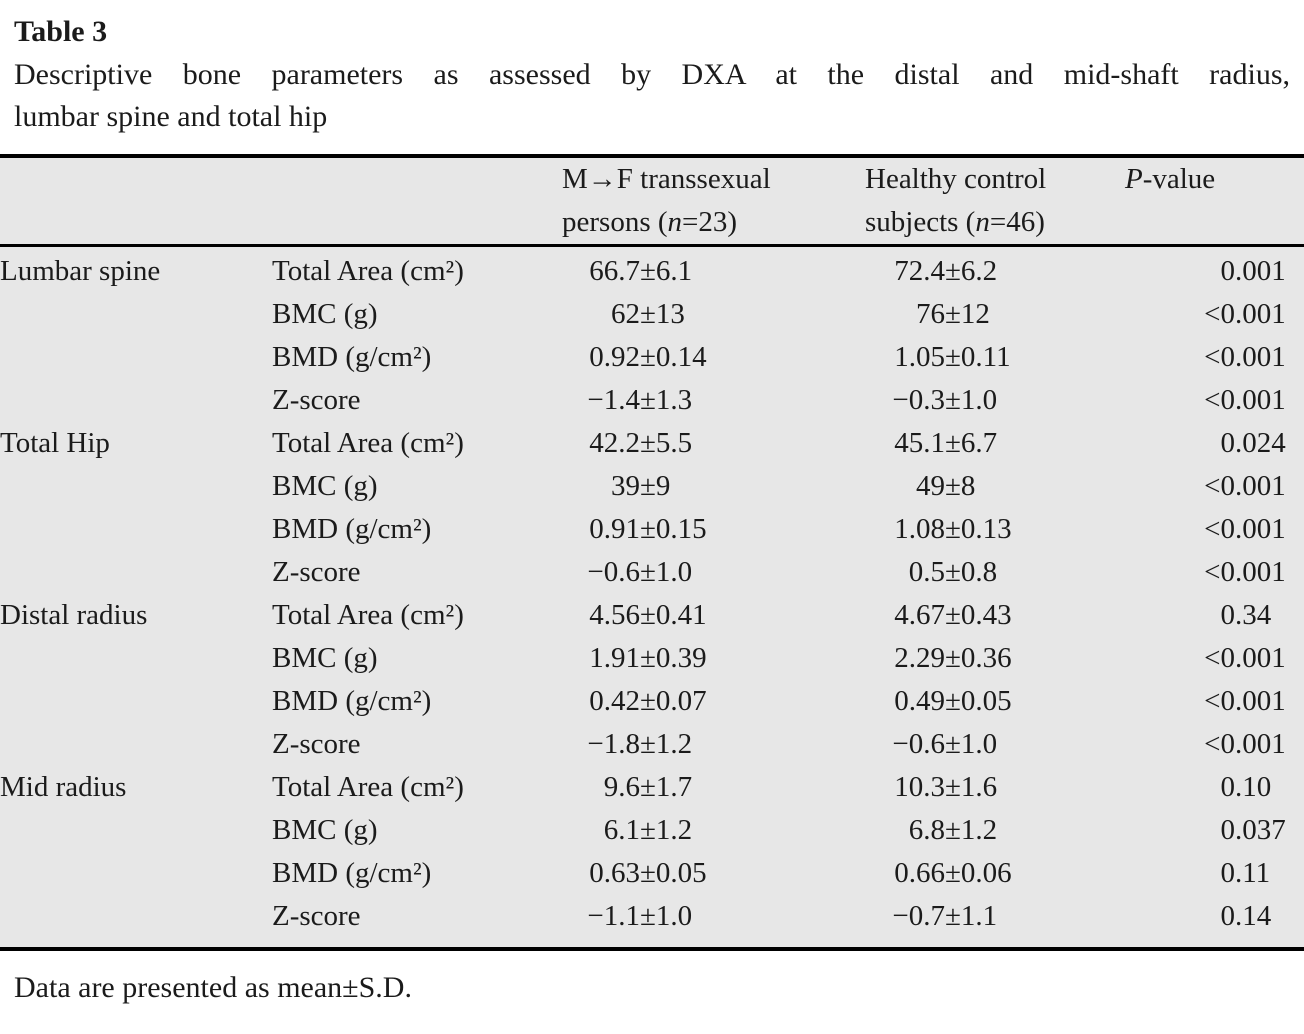 This screenshot has height=1034, width=1304. Describe the element at coordinates (713, 744) in the screenshot. I see `transsexual-value-cell: −1.8±1.2` at that location.